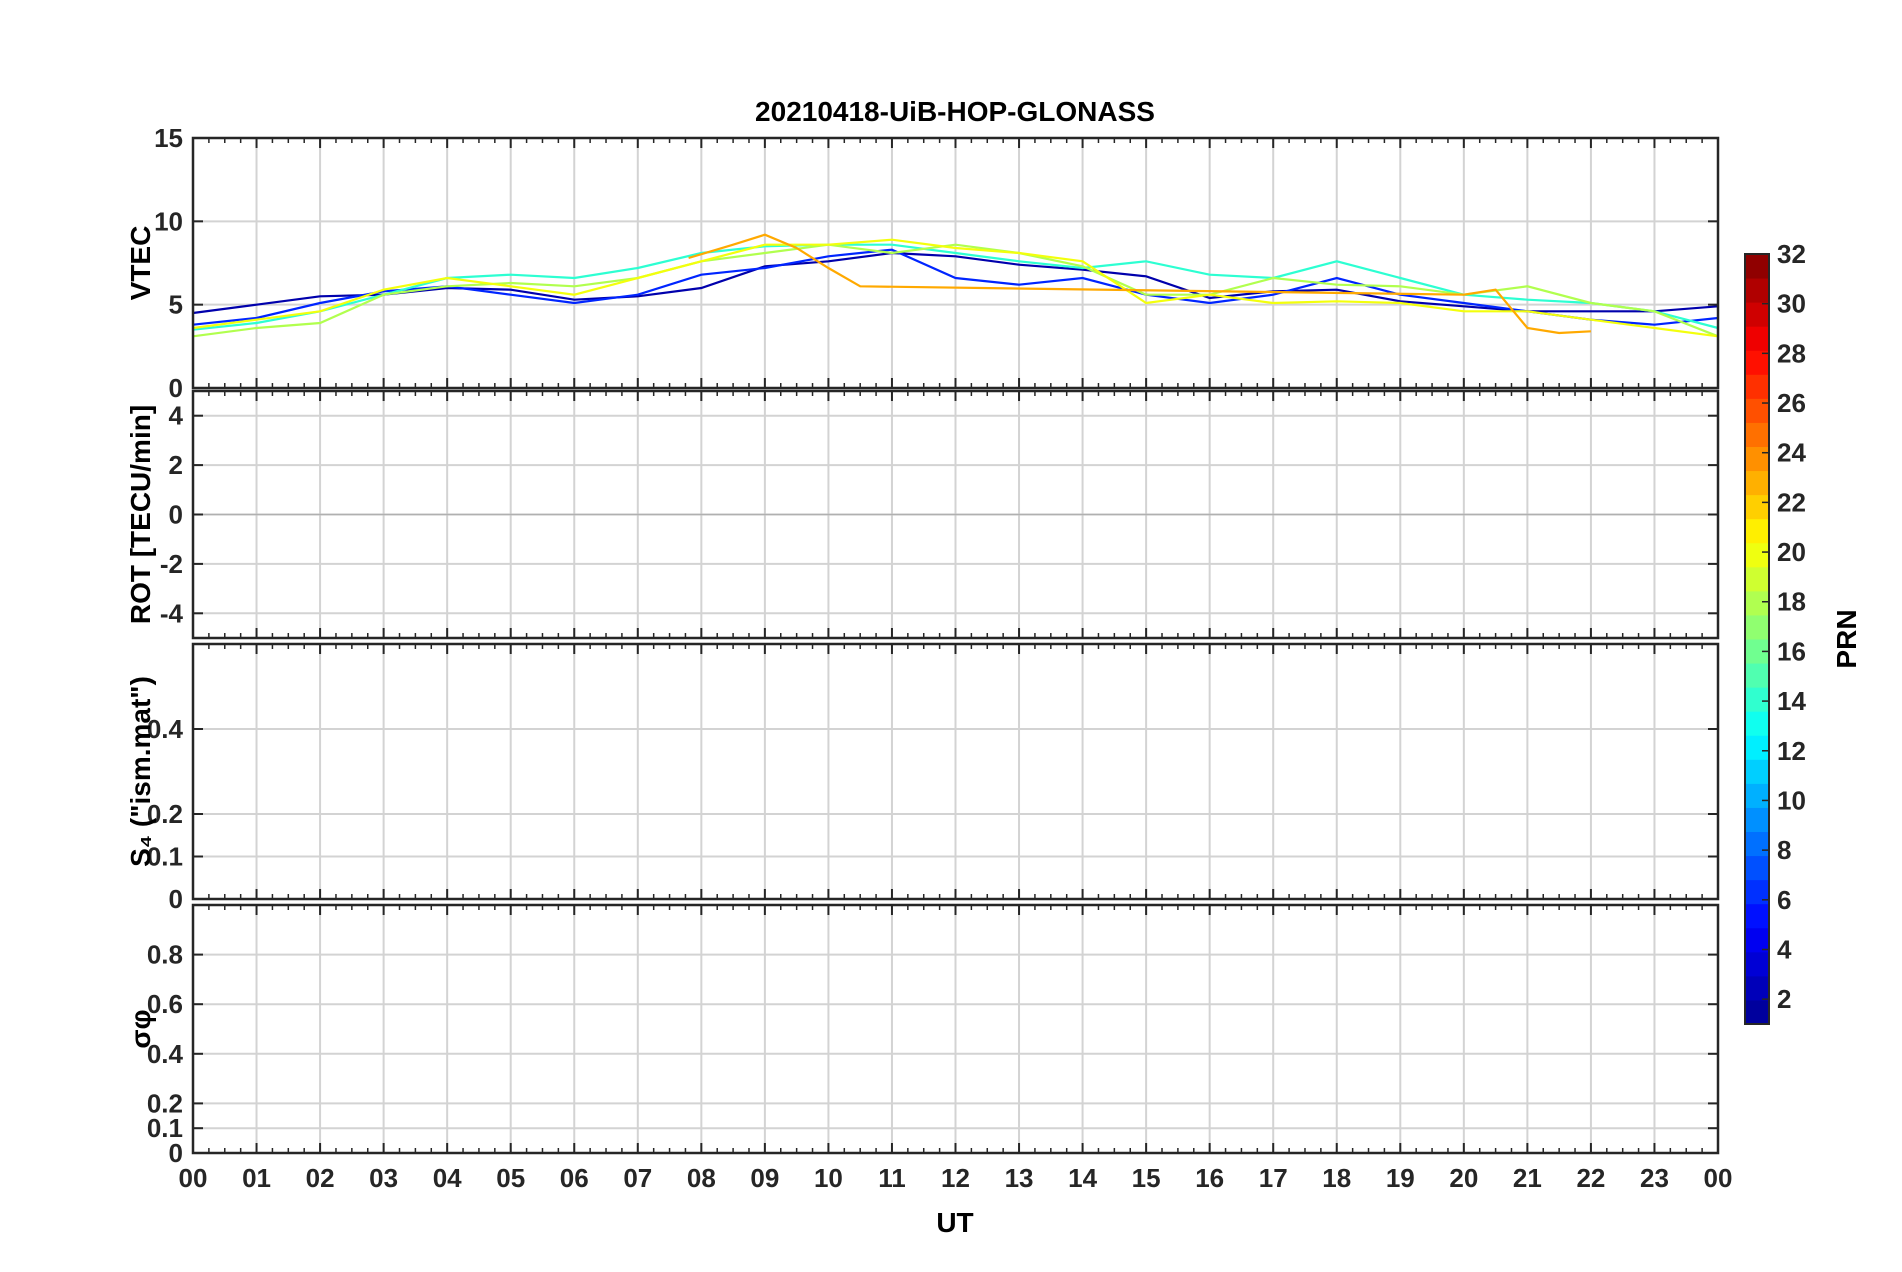  Describe the element at coordinates (176, 305) in the screenshot. I see `y-tick-label: 5` at that location.